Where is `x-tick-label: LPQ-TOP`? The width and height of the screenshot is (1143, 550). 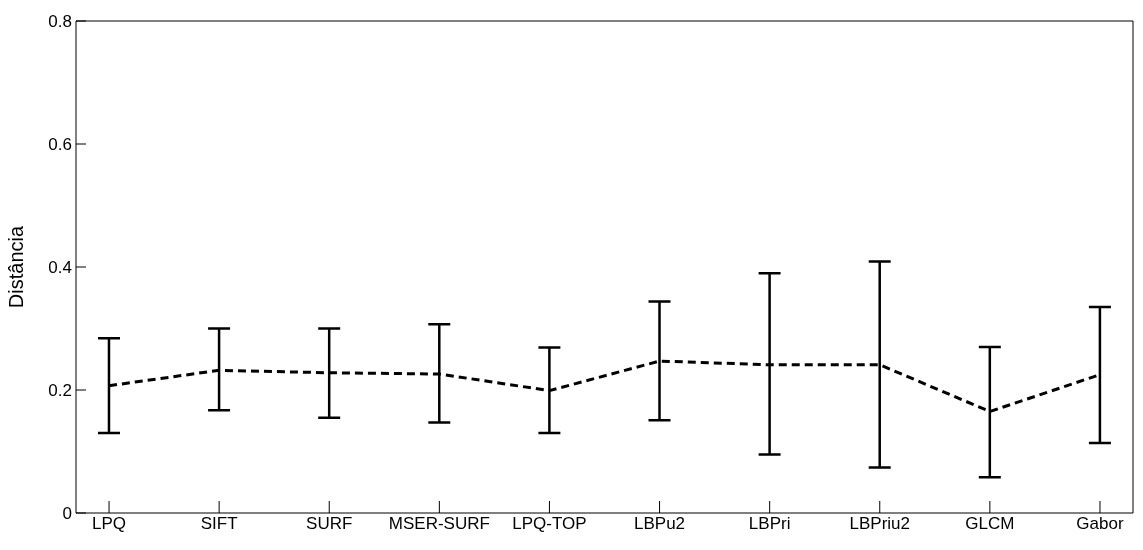 x-tick-label: LPQ-TOP is located at coordinates (549, 524).